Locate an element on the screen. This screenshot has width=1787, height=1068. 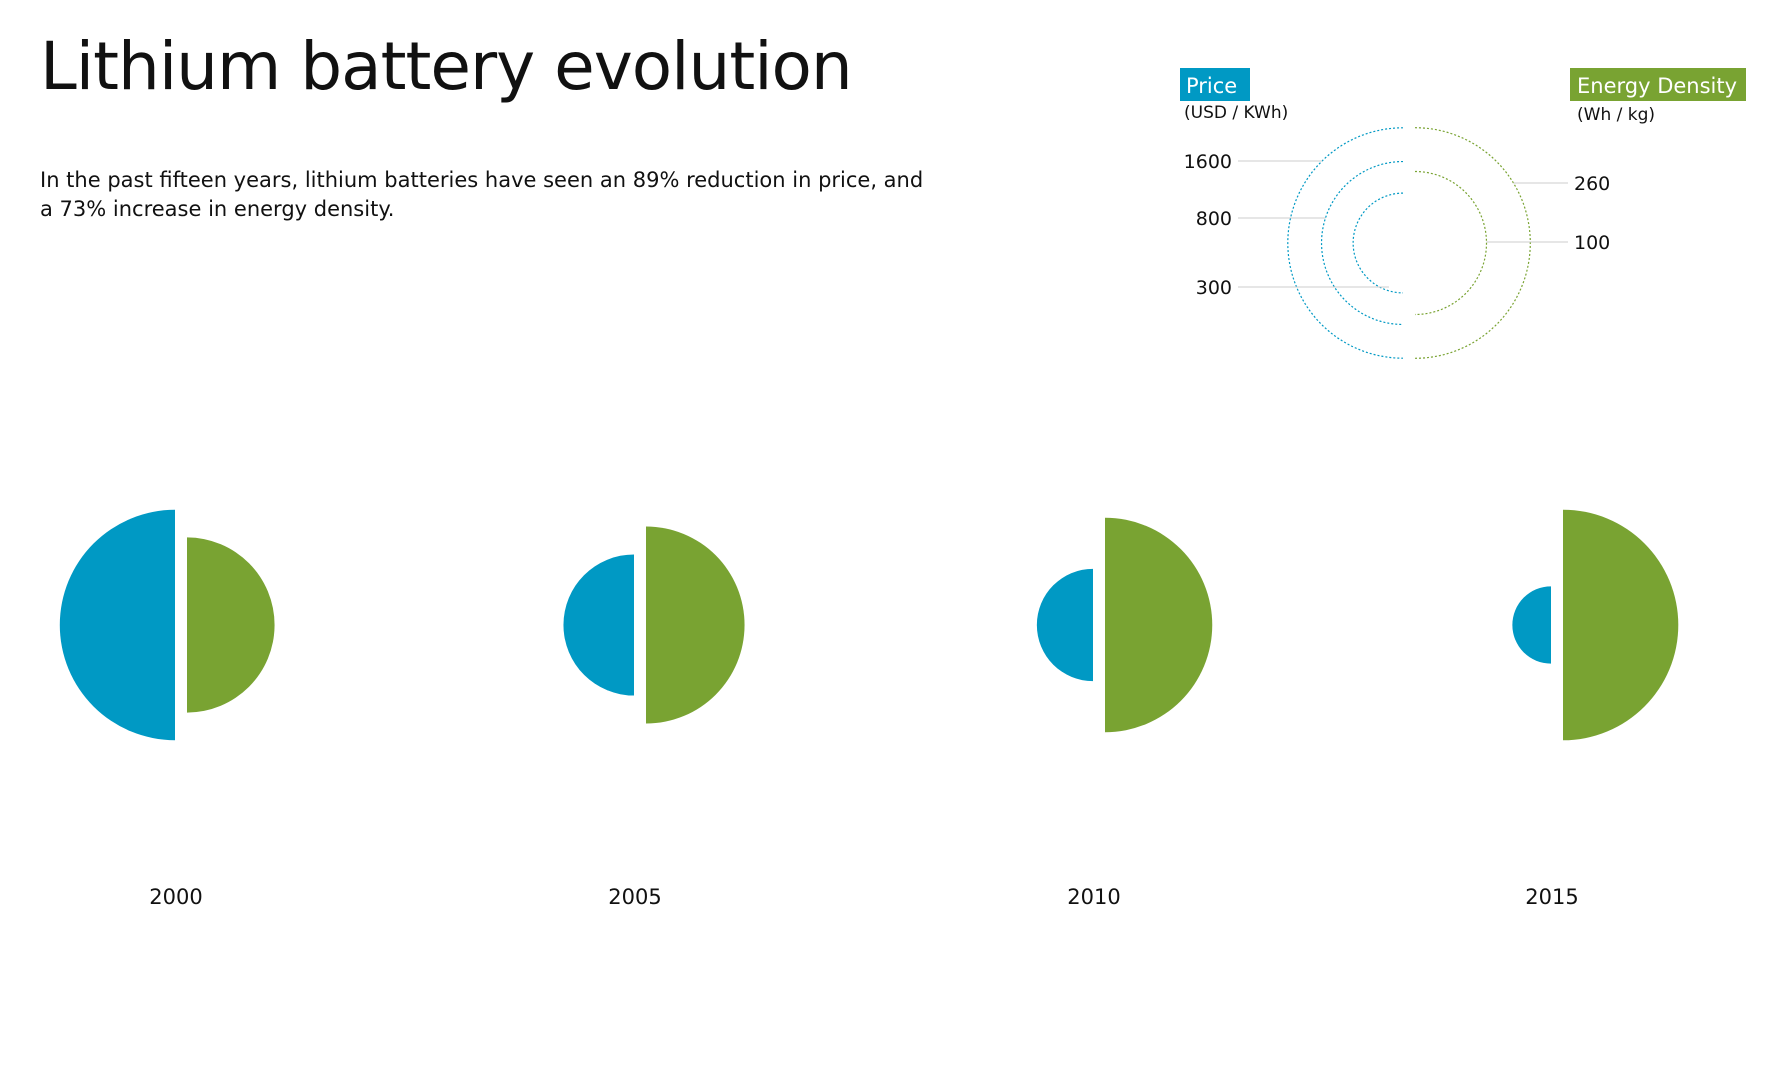
energy-key-label: Energy Density is located at coordinates (1657, 86).